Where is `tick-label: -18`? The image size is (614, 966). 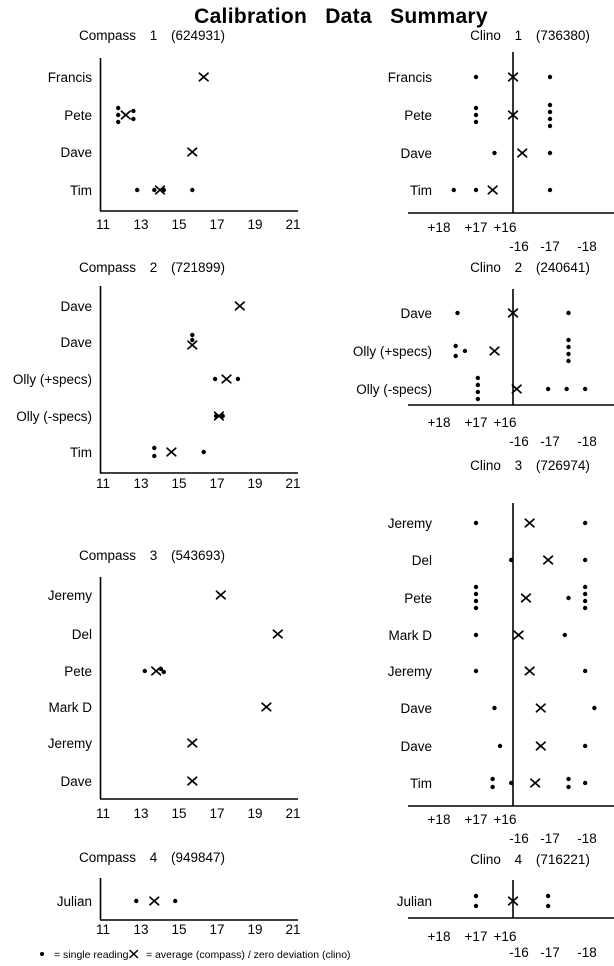
tick-label: -18 is located at coordinates (587, 952).